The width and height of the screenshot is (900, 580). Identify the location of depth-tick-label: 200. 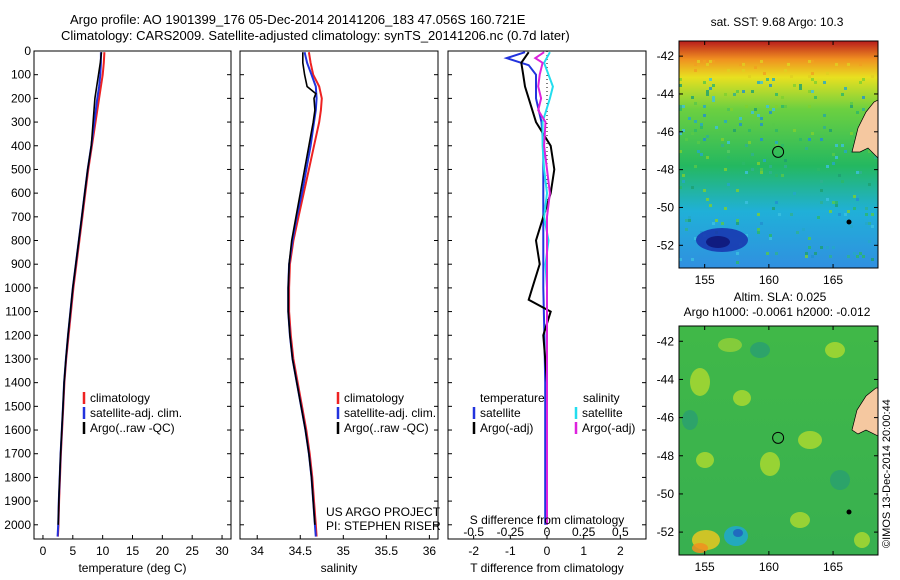
(21, 98).